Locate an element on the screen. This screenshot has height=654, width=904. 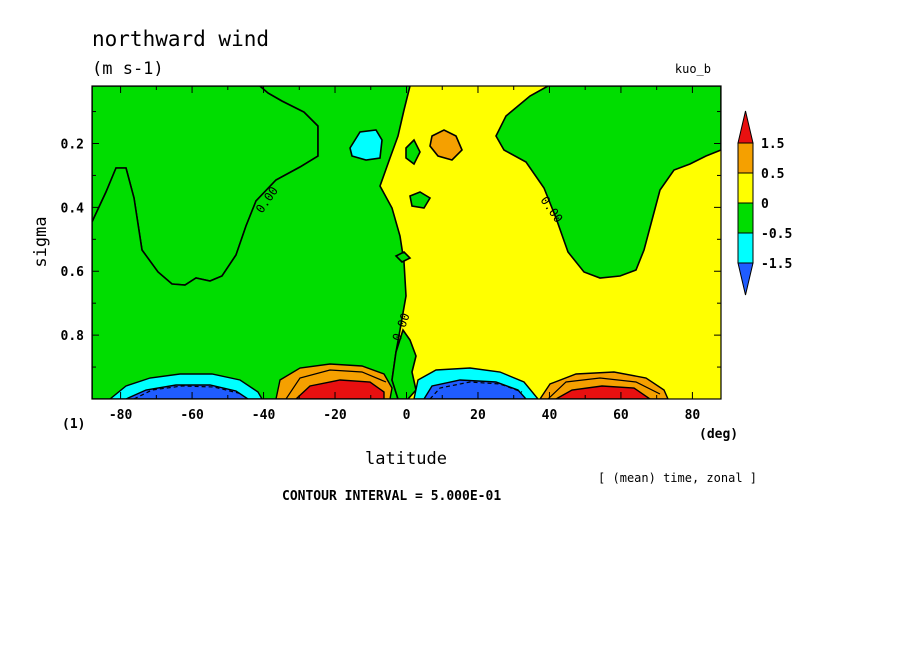
contour-dashed-nh is located at coordinates (476, 390).